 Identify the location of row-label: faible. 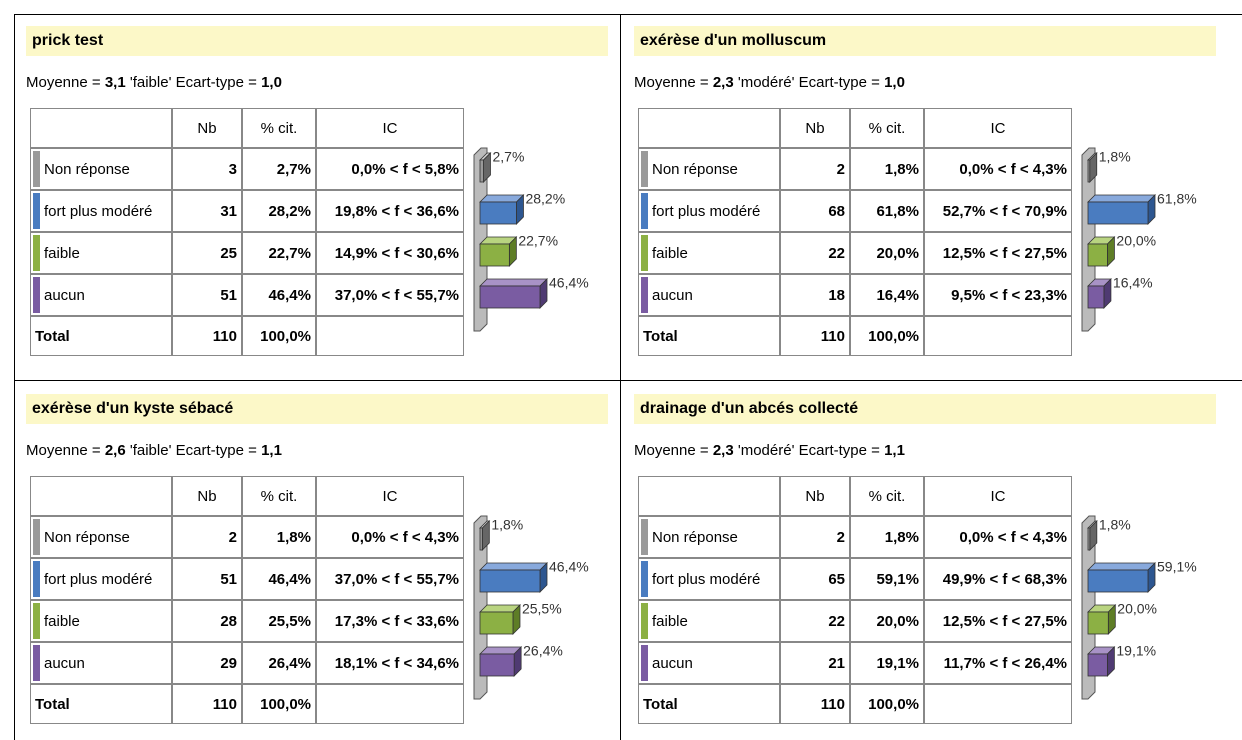
(709, 253).